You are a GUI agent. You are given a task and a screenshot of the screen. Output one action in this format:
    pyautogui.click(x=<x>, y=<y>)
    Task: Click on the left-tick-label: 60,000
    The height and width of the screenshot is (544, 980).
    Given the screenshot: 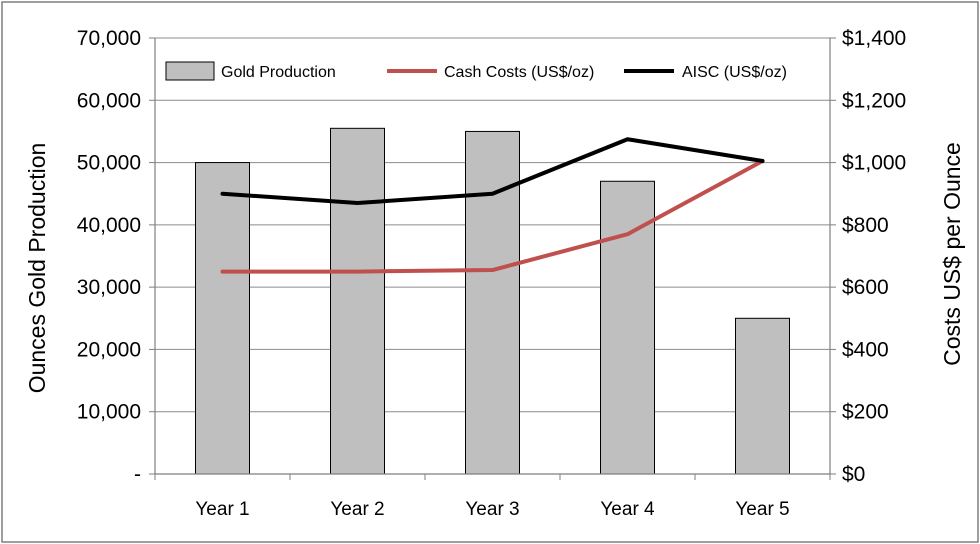 What is the action you would take?
    pyautogui.click(x=109, y=100)
    